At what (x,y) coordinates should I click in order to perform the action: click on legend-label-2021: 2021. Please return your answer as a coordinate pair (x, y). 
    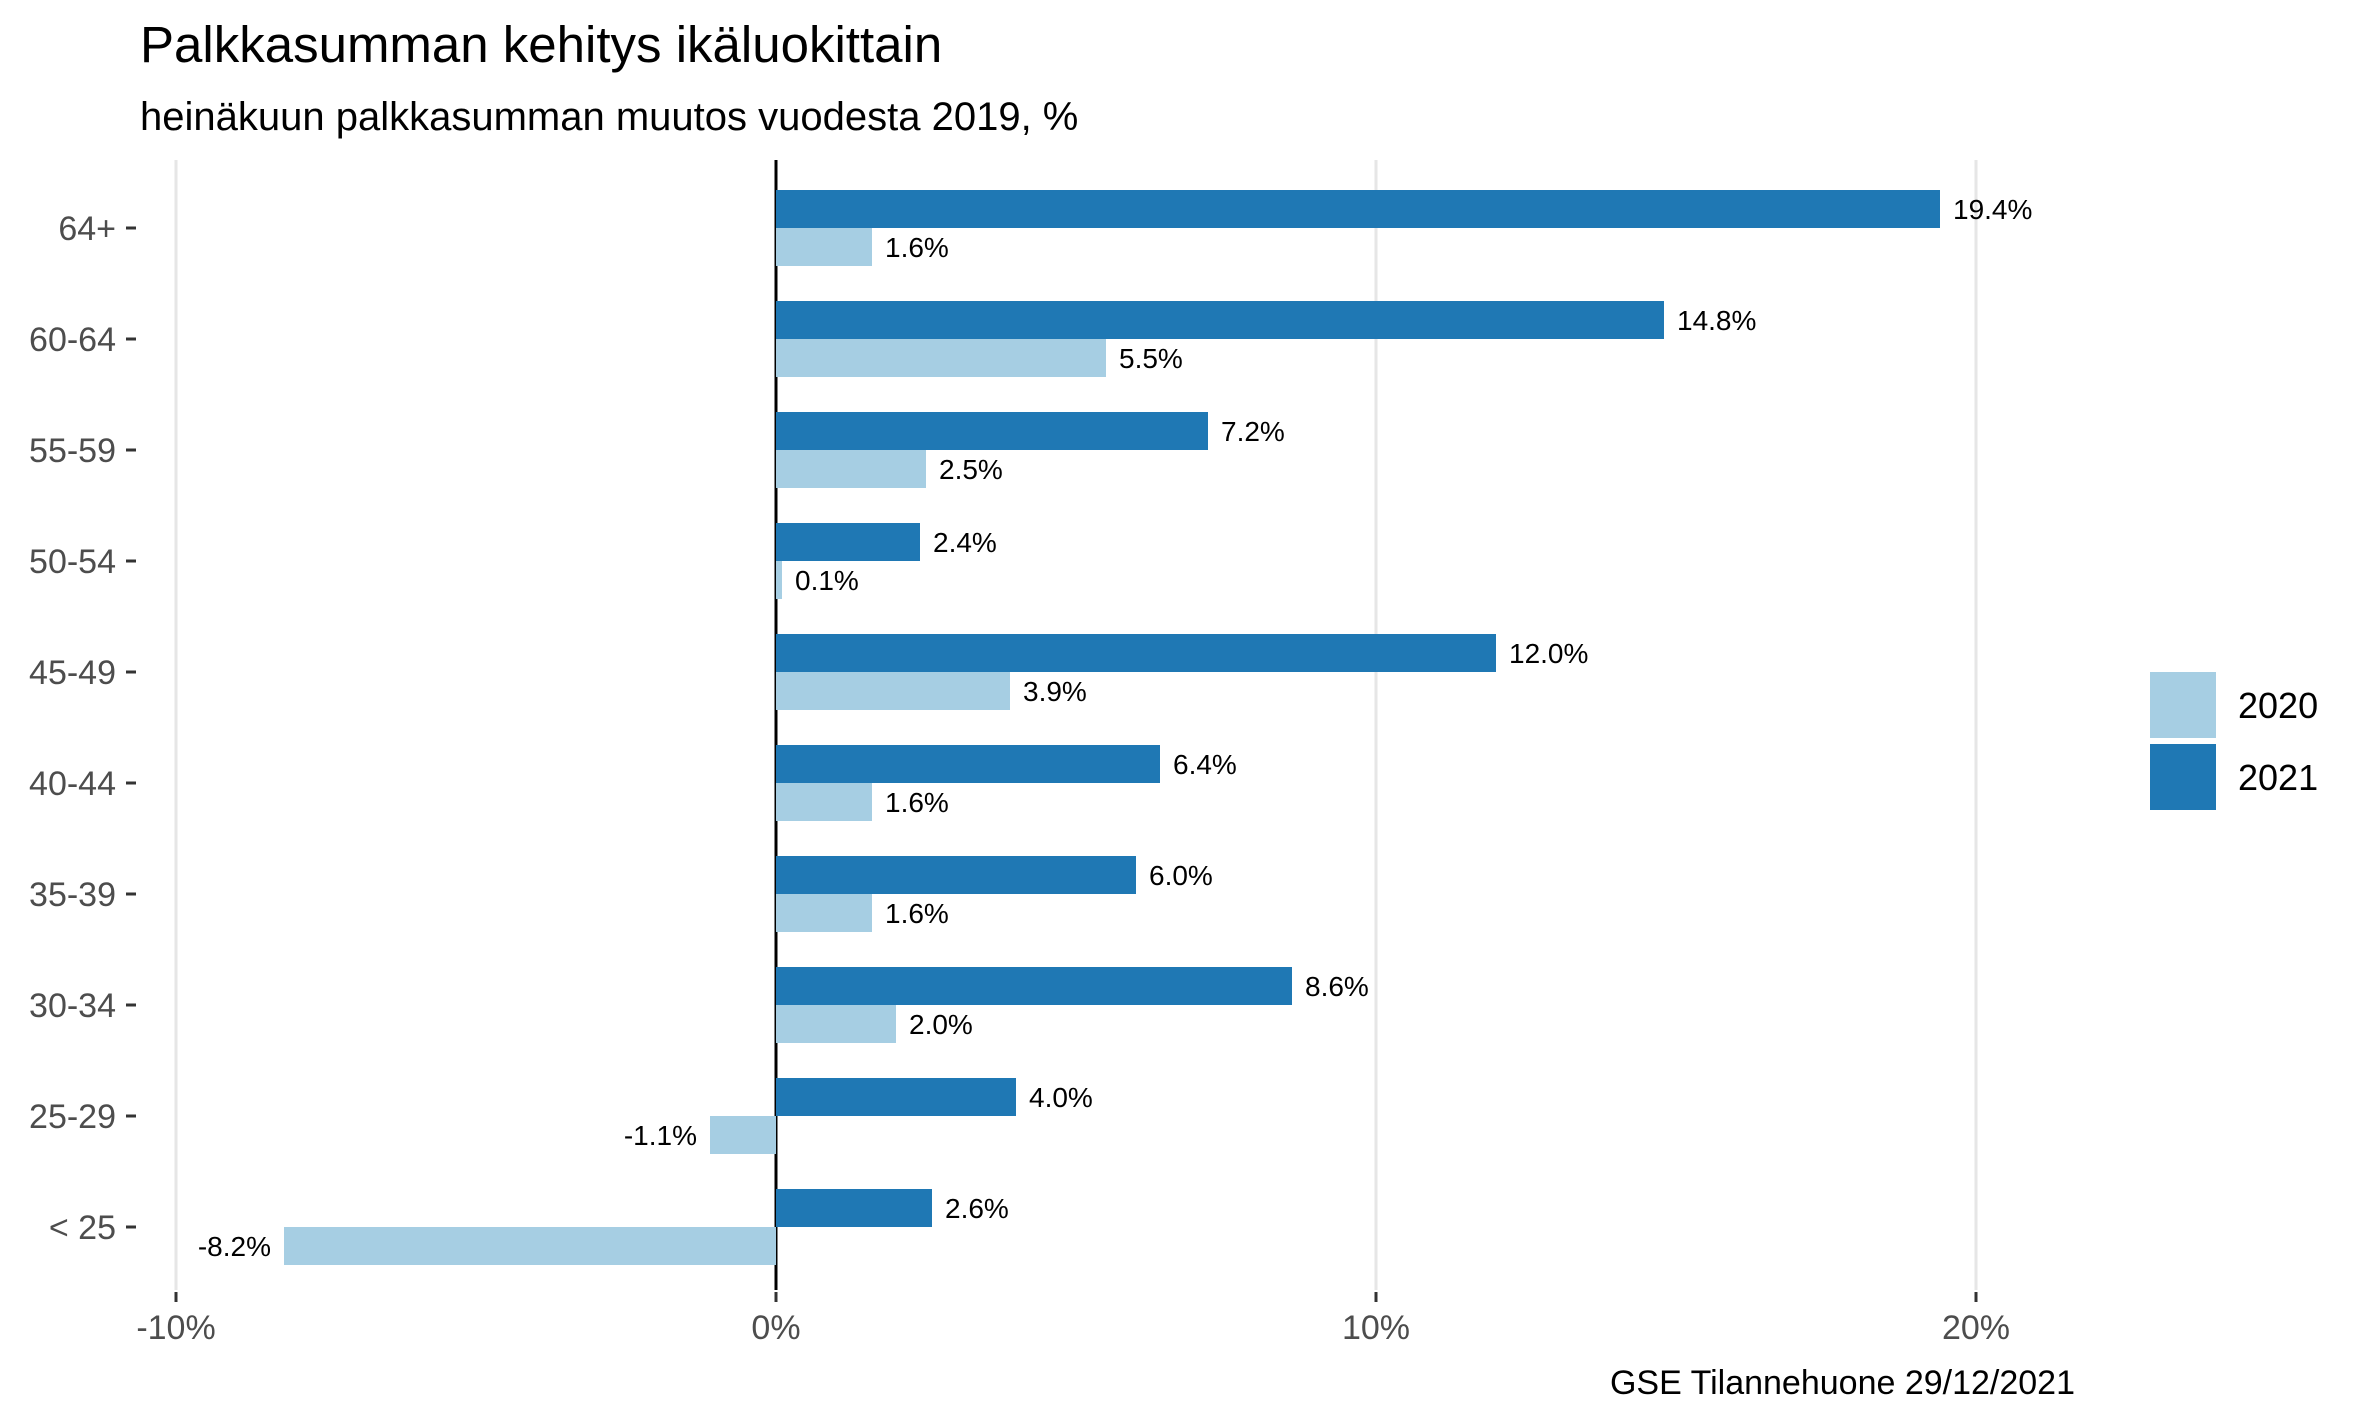
    Looking at the image, I should click on (2278, 777).